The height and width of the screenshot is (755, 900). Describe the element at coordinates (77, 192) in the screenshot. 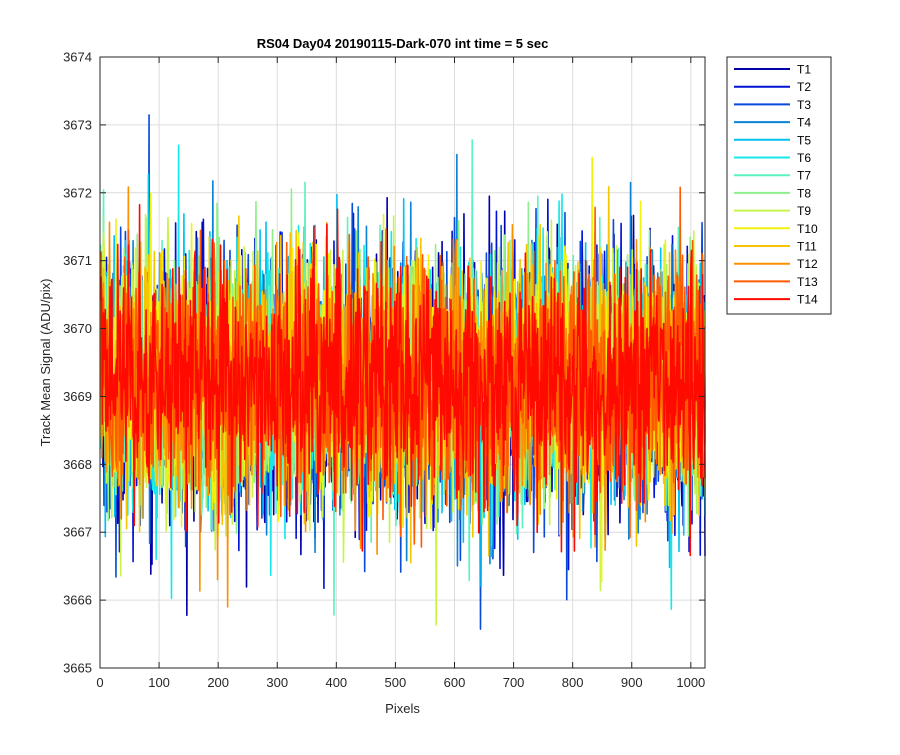

I see `y-tick-label: 3672` at that location.